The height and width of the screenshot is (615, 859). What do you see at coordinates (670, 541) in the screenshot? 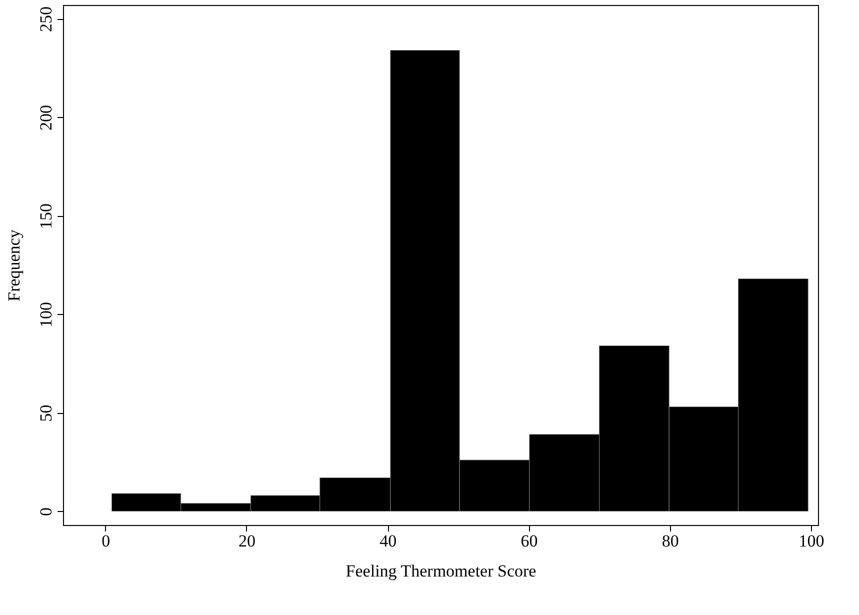
I see `x-tick-label: 80` at bounding box center [670, 541].